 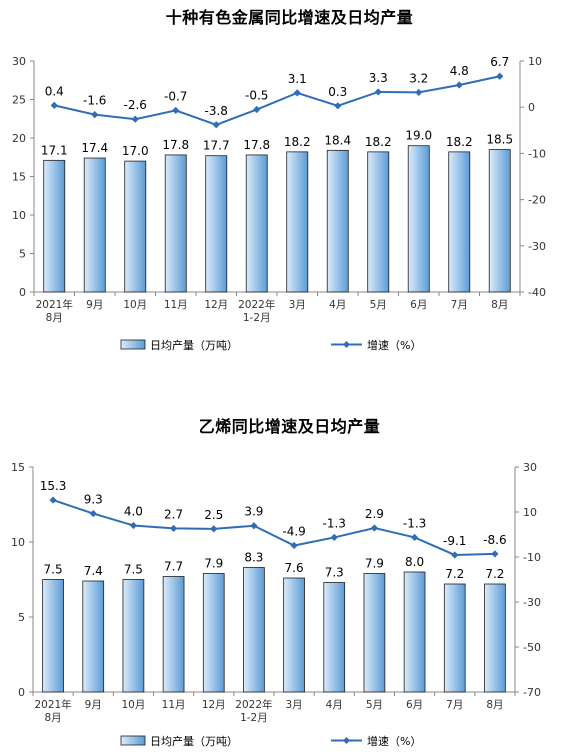 I want to click on right-tick-label: -70, so click(x=532, y=692).